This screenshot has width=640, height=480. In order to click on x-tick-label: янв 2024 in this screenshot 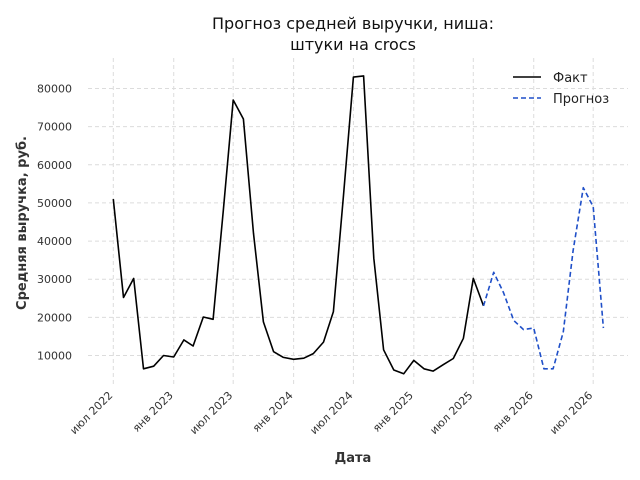, I will do `click(273, 412)`.